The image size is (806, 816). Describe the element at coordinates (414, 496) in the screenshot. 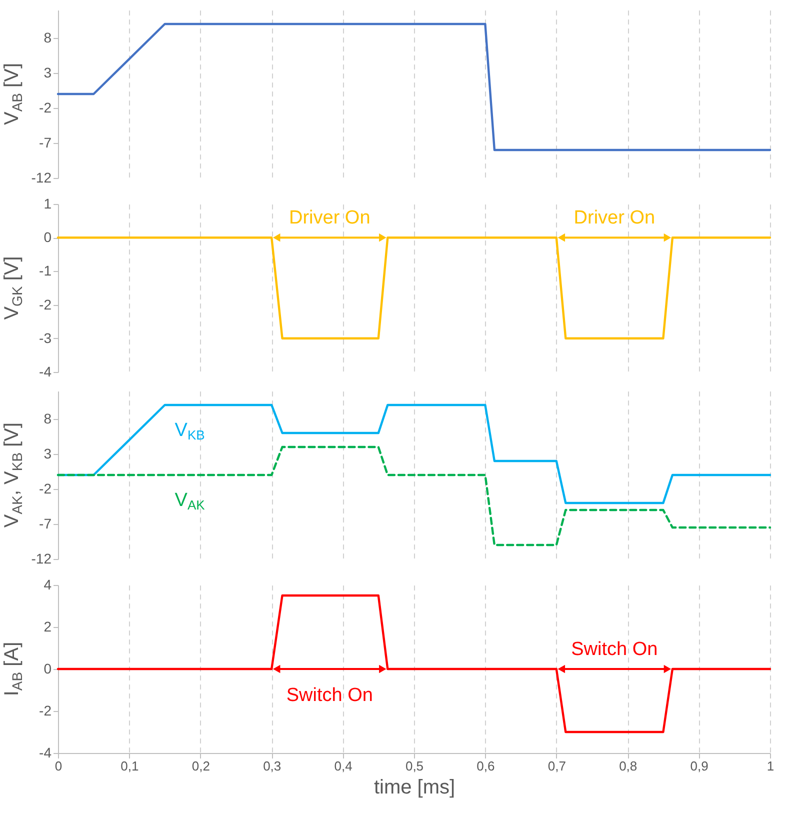

I see `line-series` at that location.